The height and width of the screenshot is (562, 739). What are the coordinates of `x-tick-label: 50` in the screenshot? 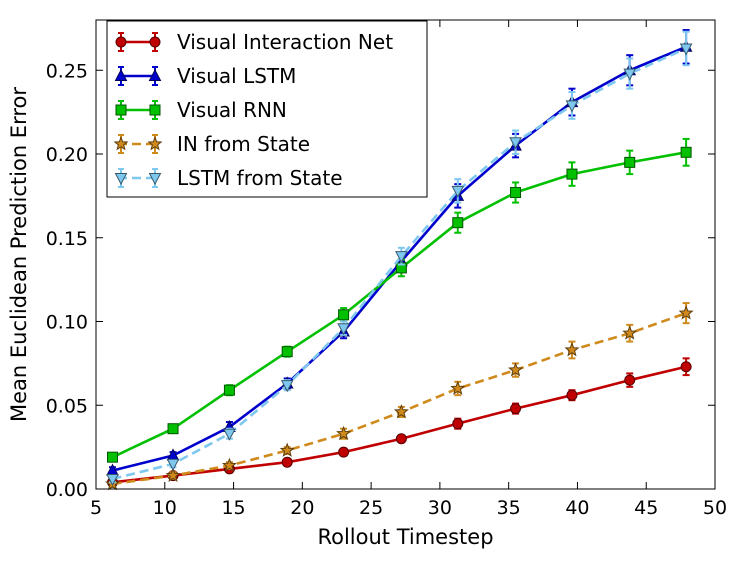 It's located at (715, 508).